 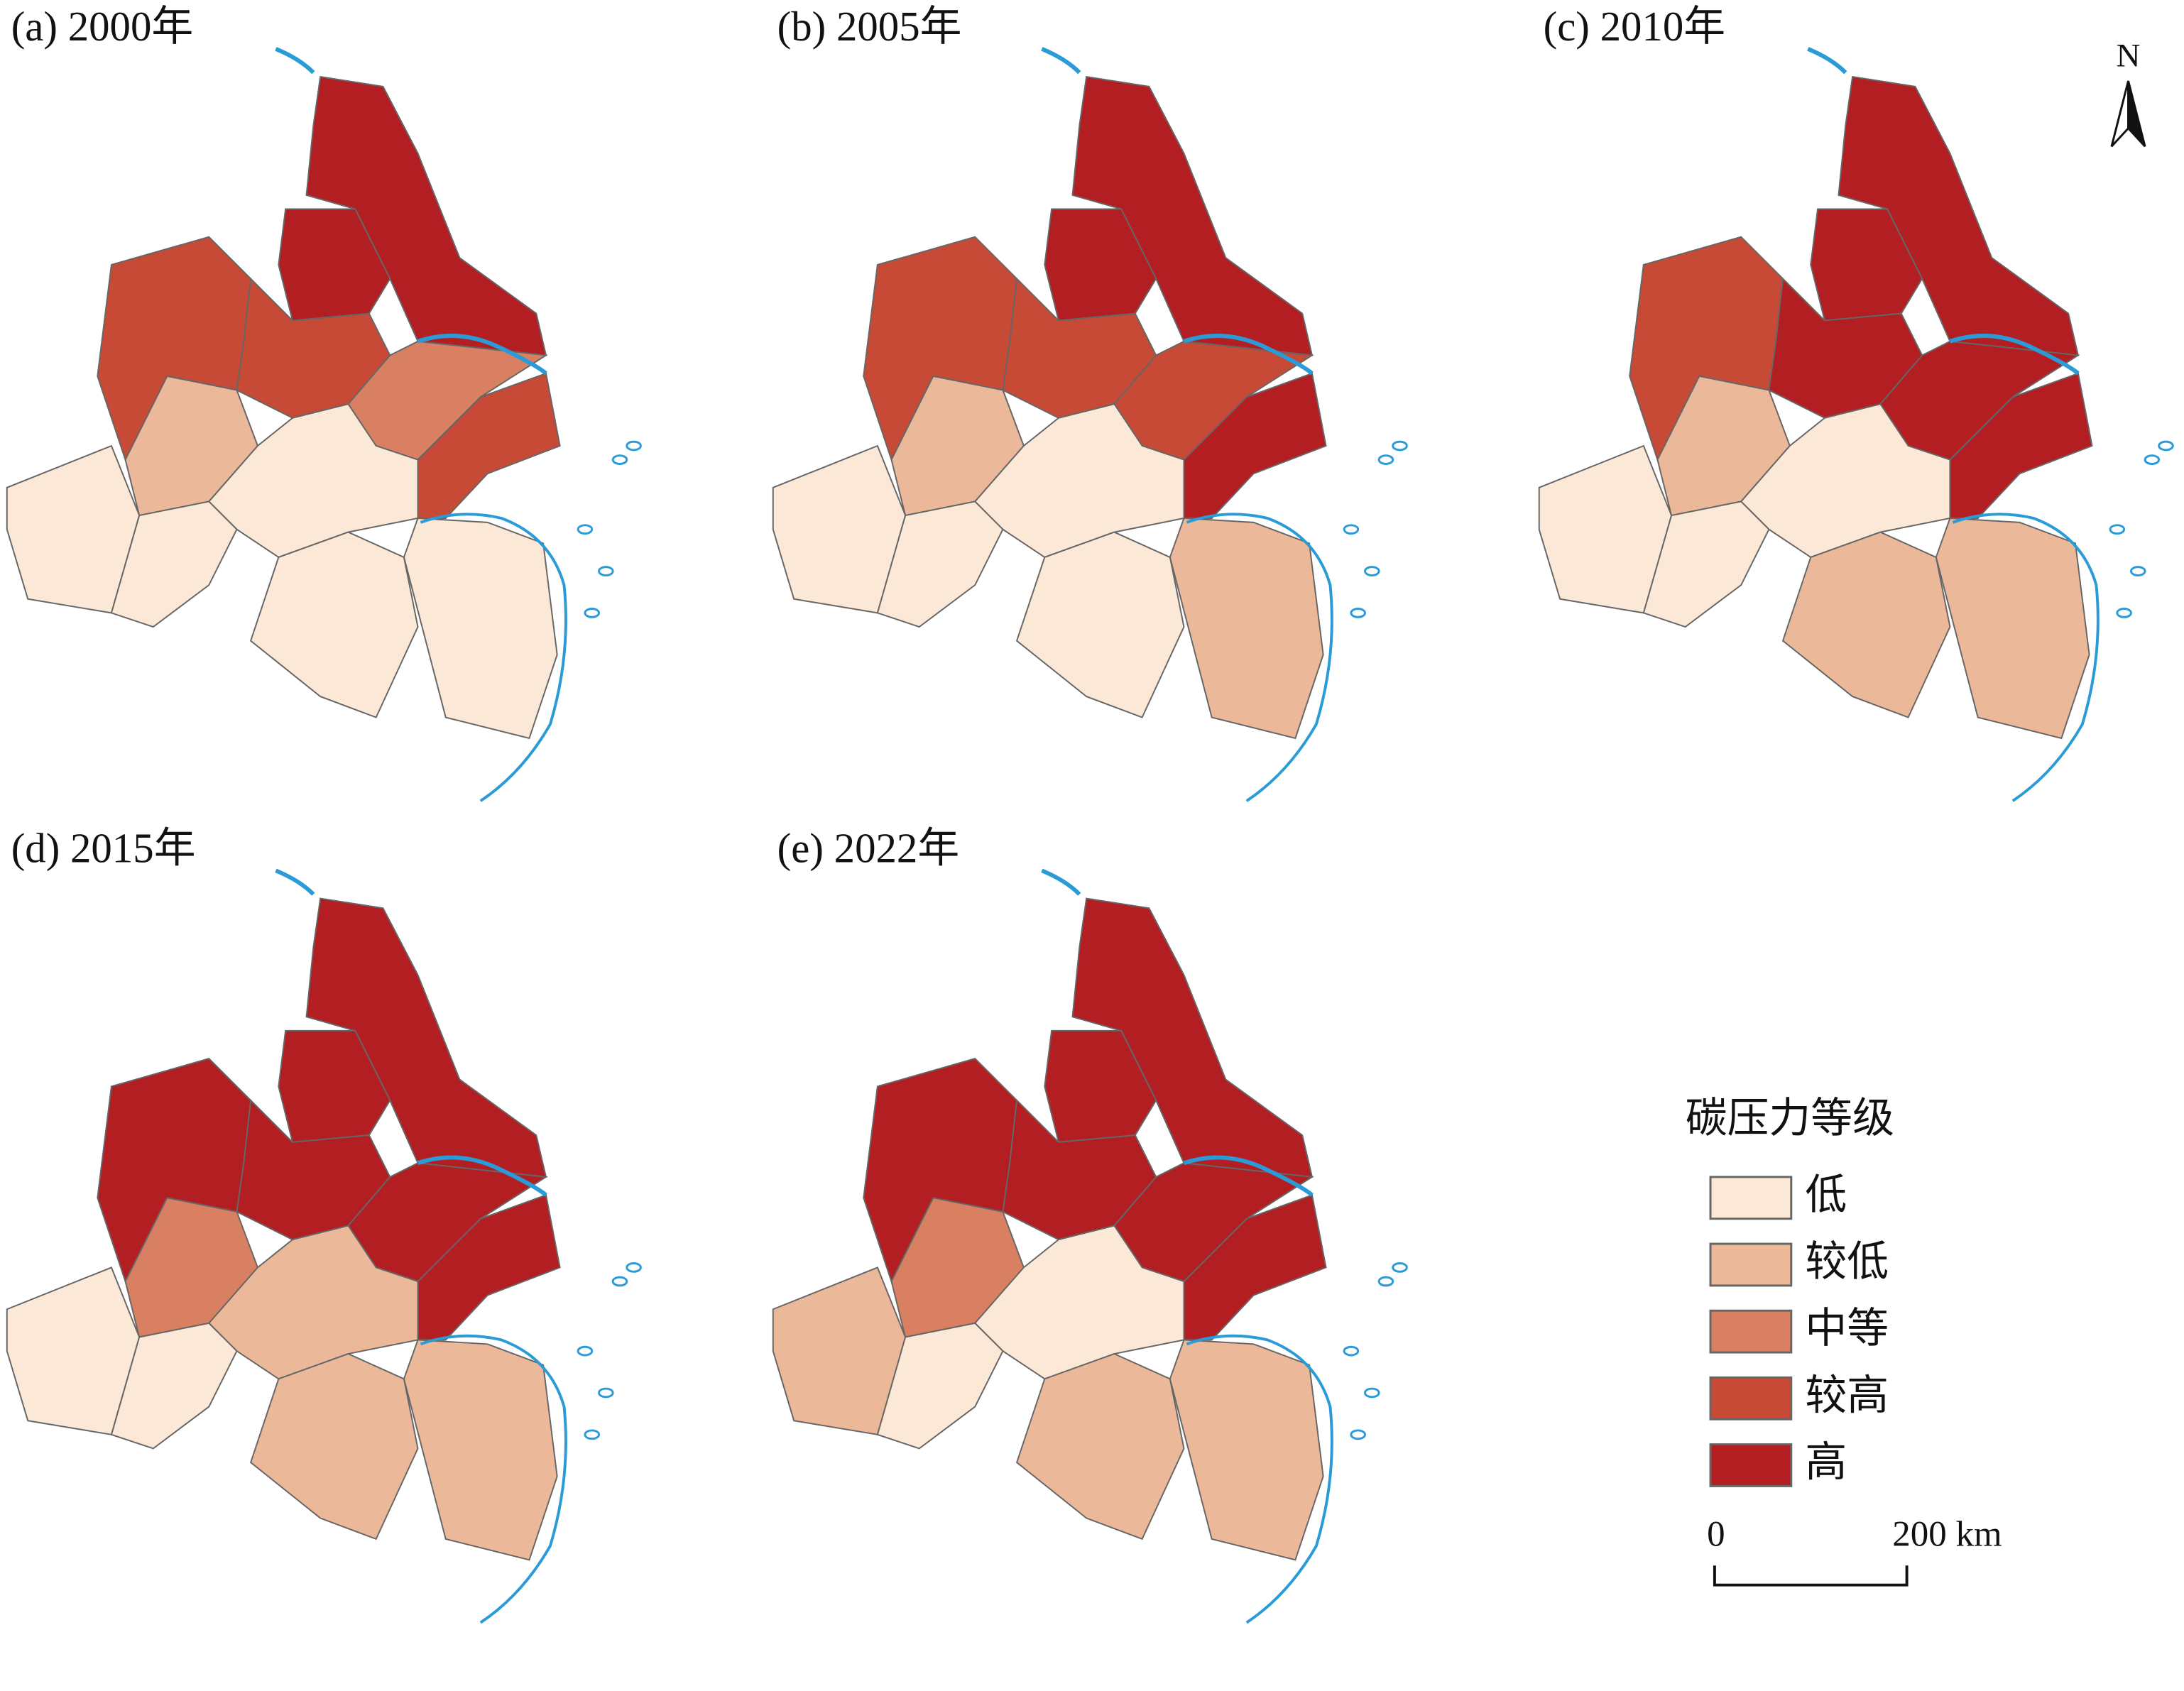 What do you see at coordinates (1947, 1535) in the screenshot?
I see `scale-end: 200 km` at bounding box center [1947, 1535].